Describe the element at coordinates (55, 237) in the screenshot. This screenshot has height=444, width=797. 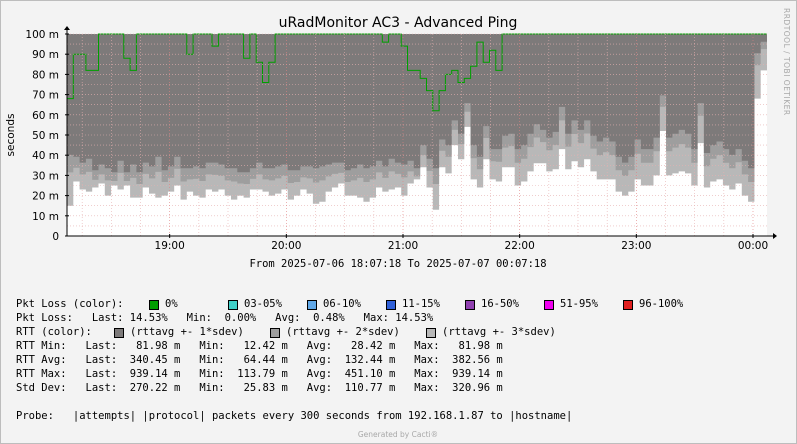
I see `y-tick-label: 0` at that location.